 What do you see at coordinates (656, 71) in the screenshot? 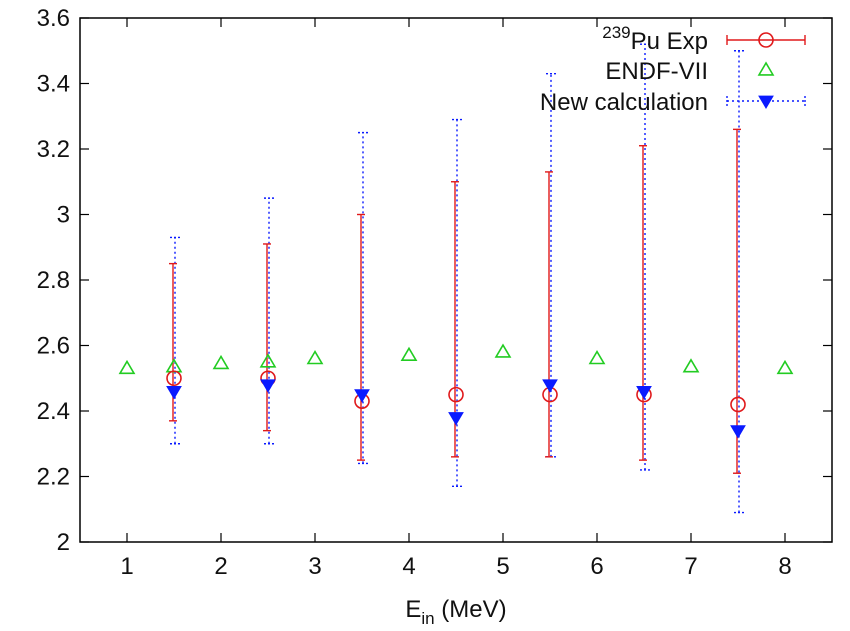
I see `legend-endf-label: ENDF-VII` at bounding box center [656, 71].